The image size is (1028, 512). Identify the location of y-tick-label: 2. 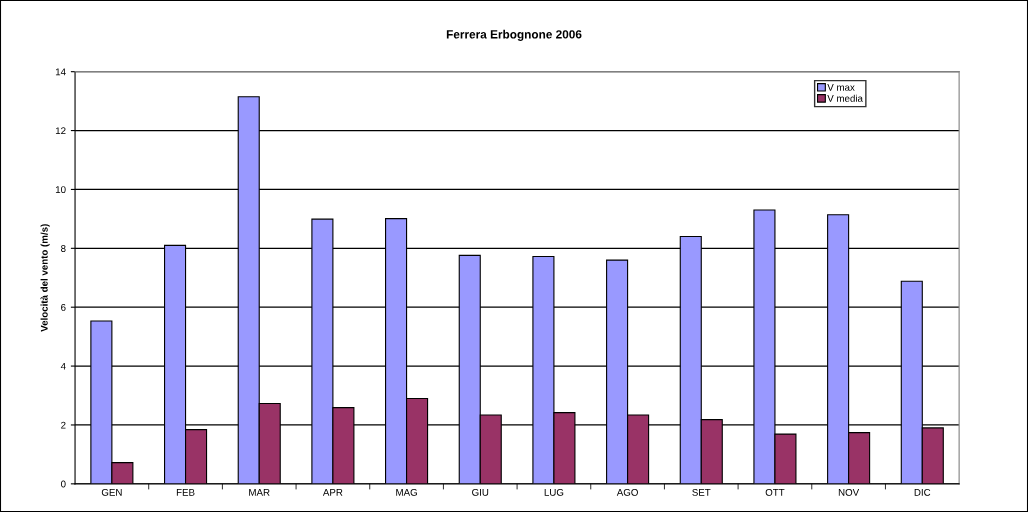
(63, 425).